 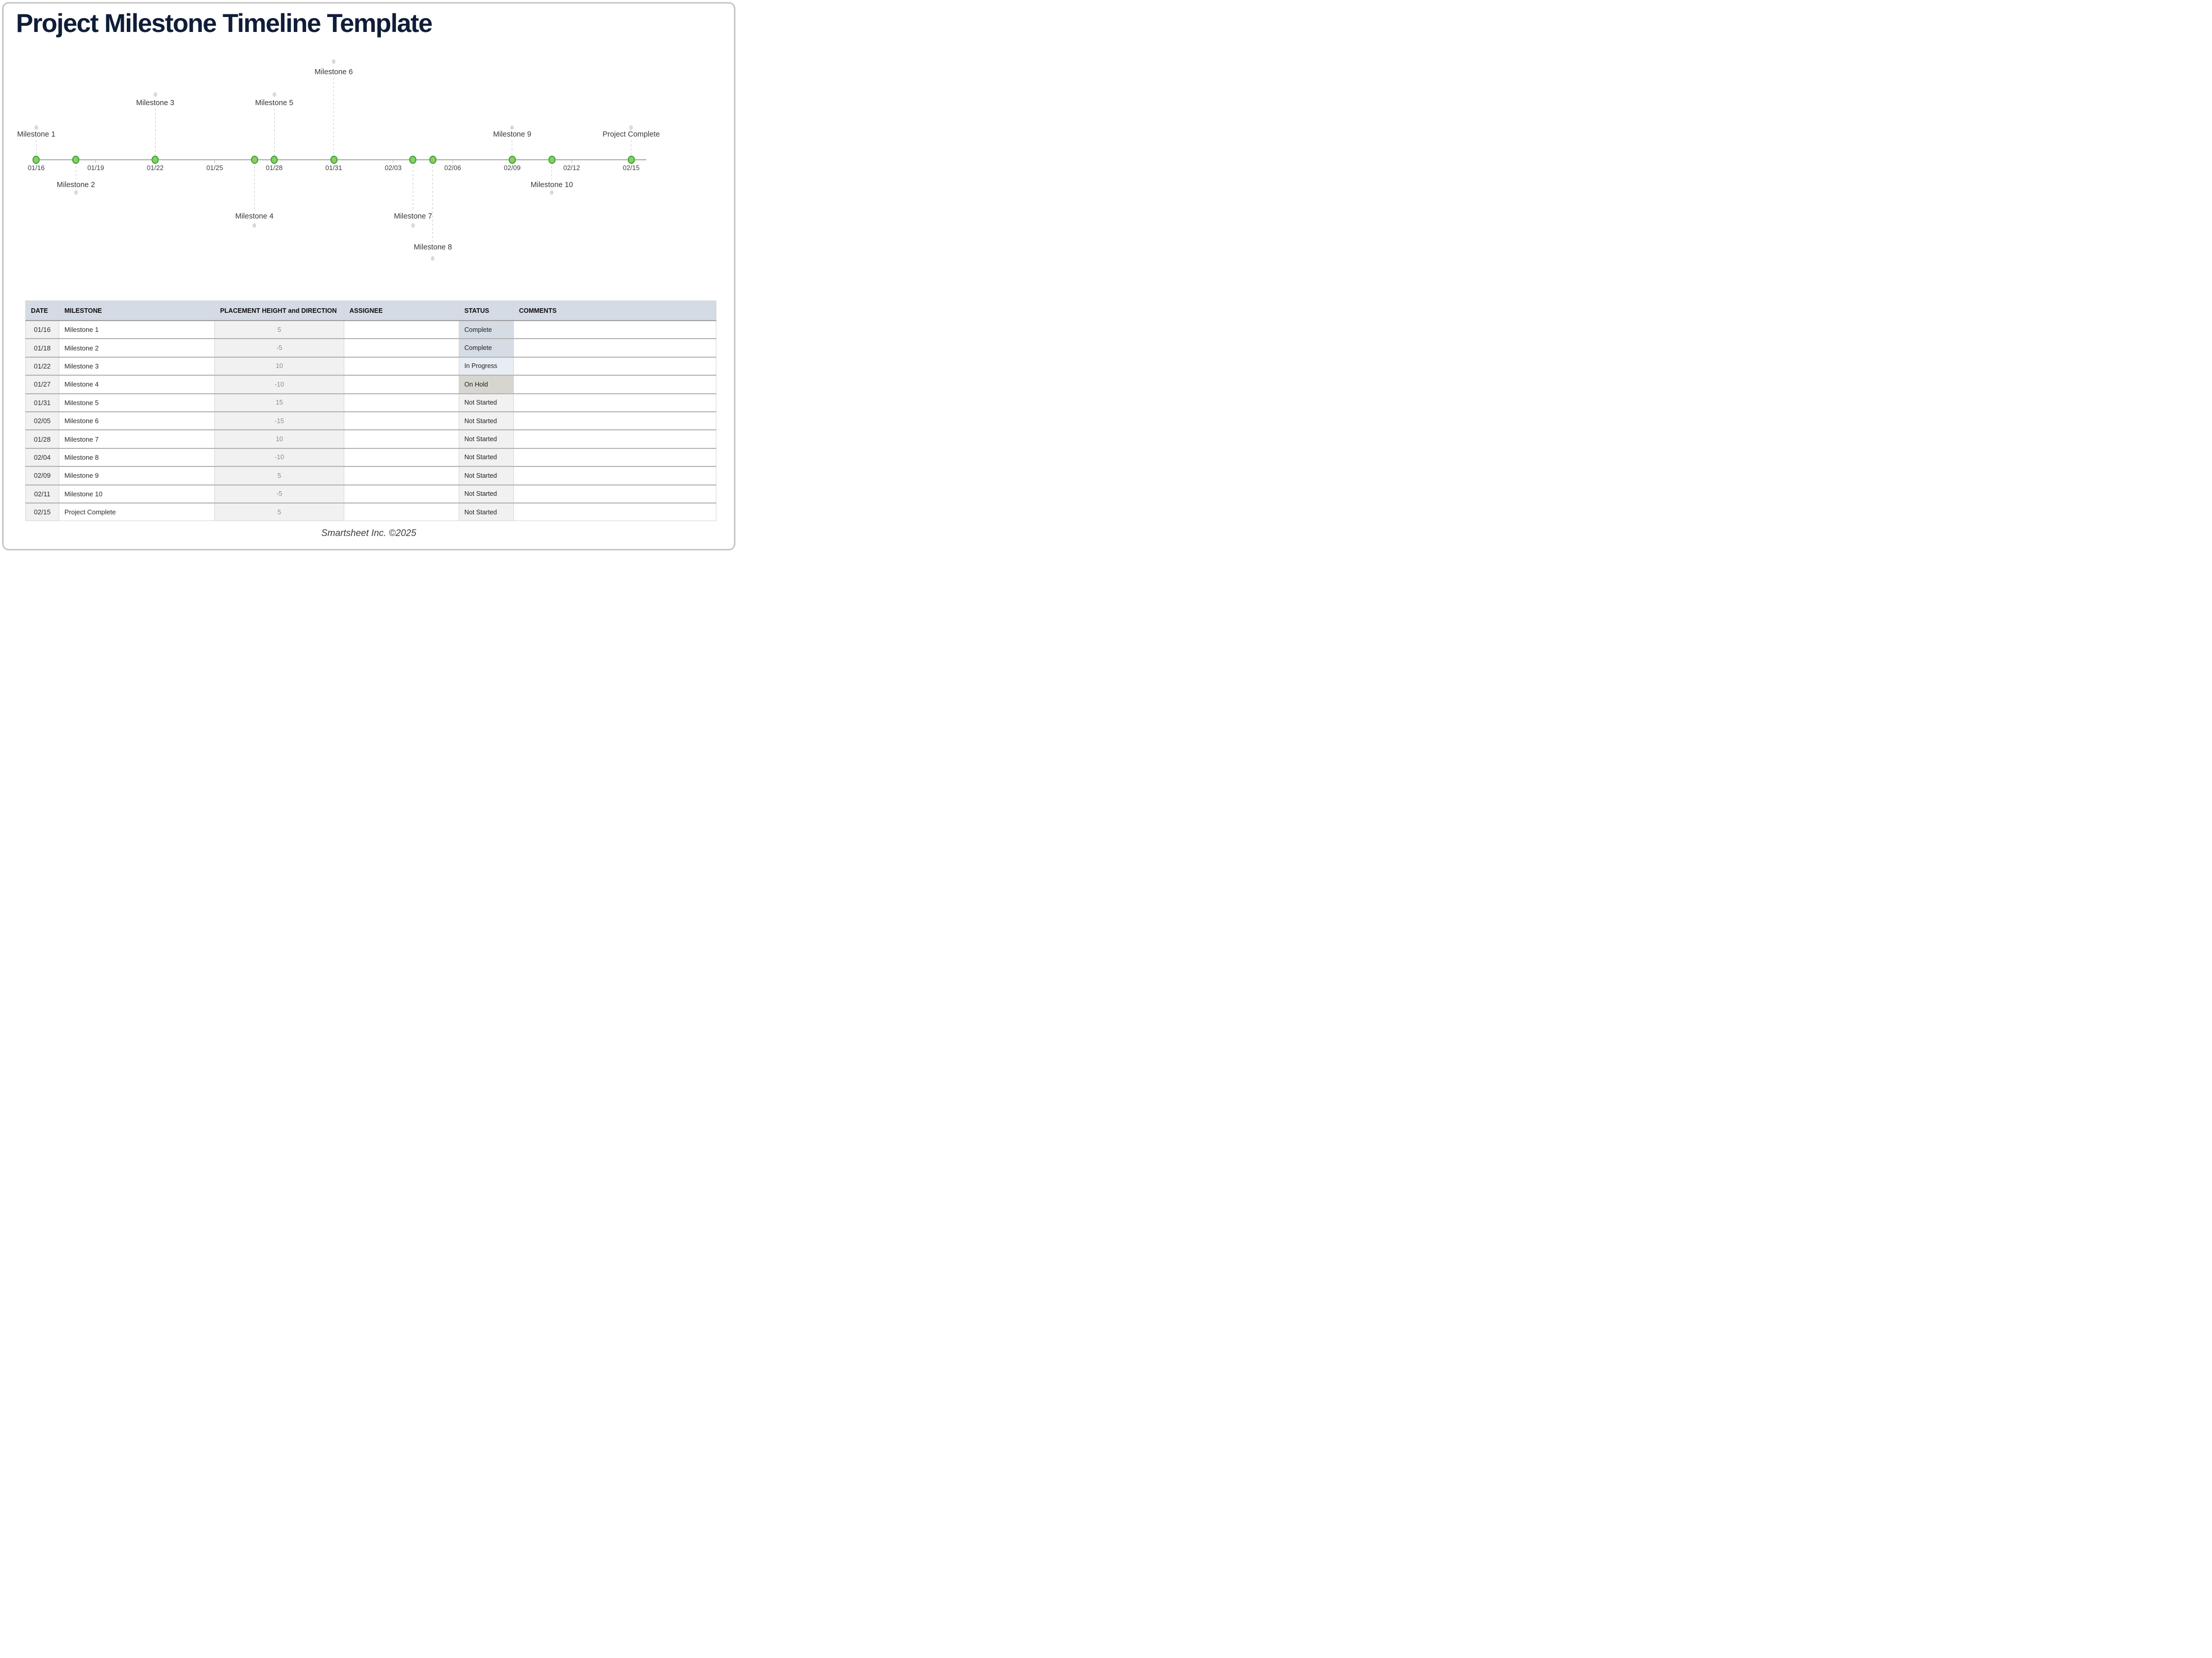 What do you see at coordinates (370, 348) in the screenshot?
I see `table-row: 01/18 Milestone 2 -5 Complete` at bounding box center [370, 348].